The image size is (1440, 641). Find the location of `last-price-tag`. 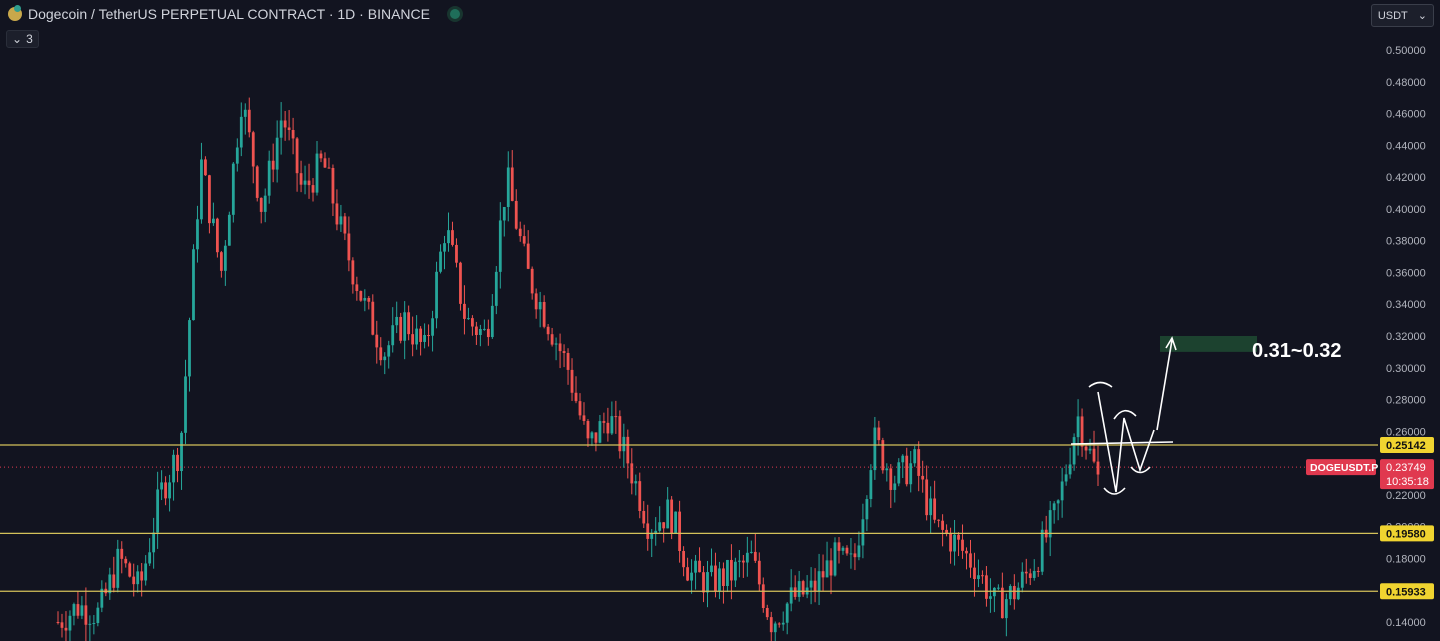

last-price-tag is located at coordinates (1407, 474).